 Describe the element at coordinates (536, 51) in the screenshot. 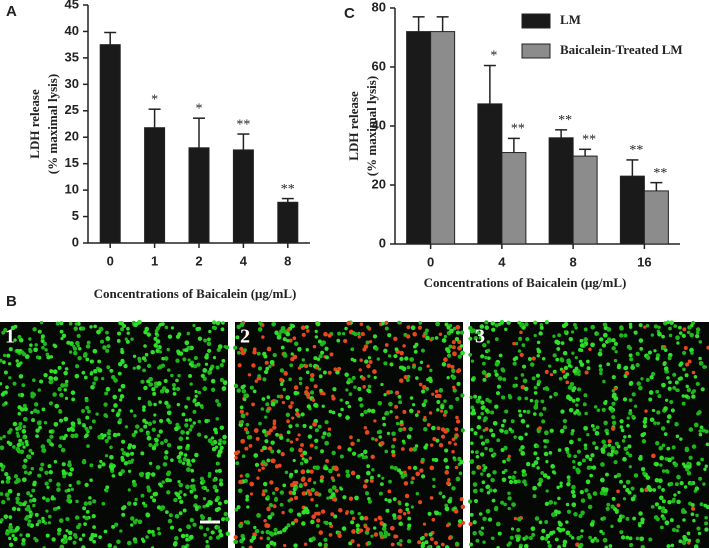

I see `legend-swatch` at that location.